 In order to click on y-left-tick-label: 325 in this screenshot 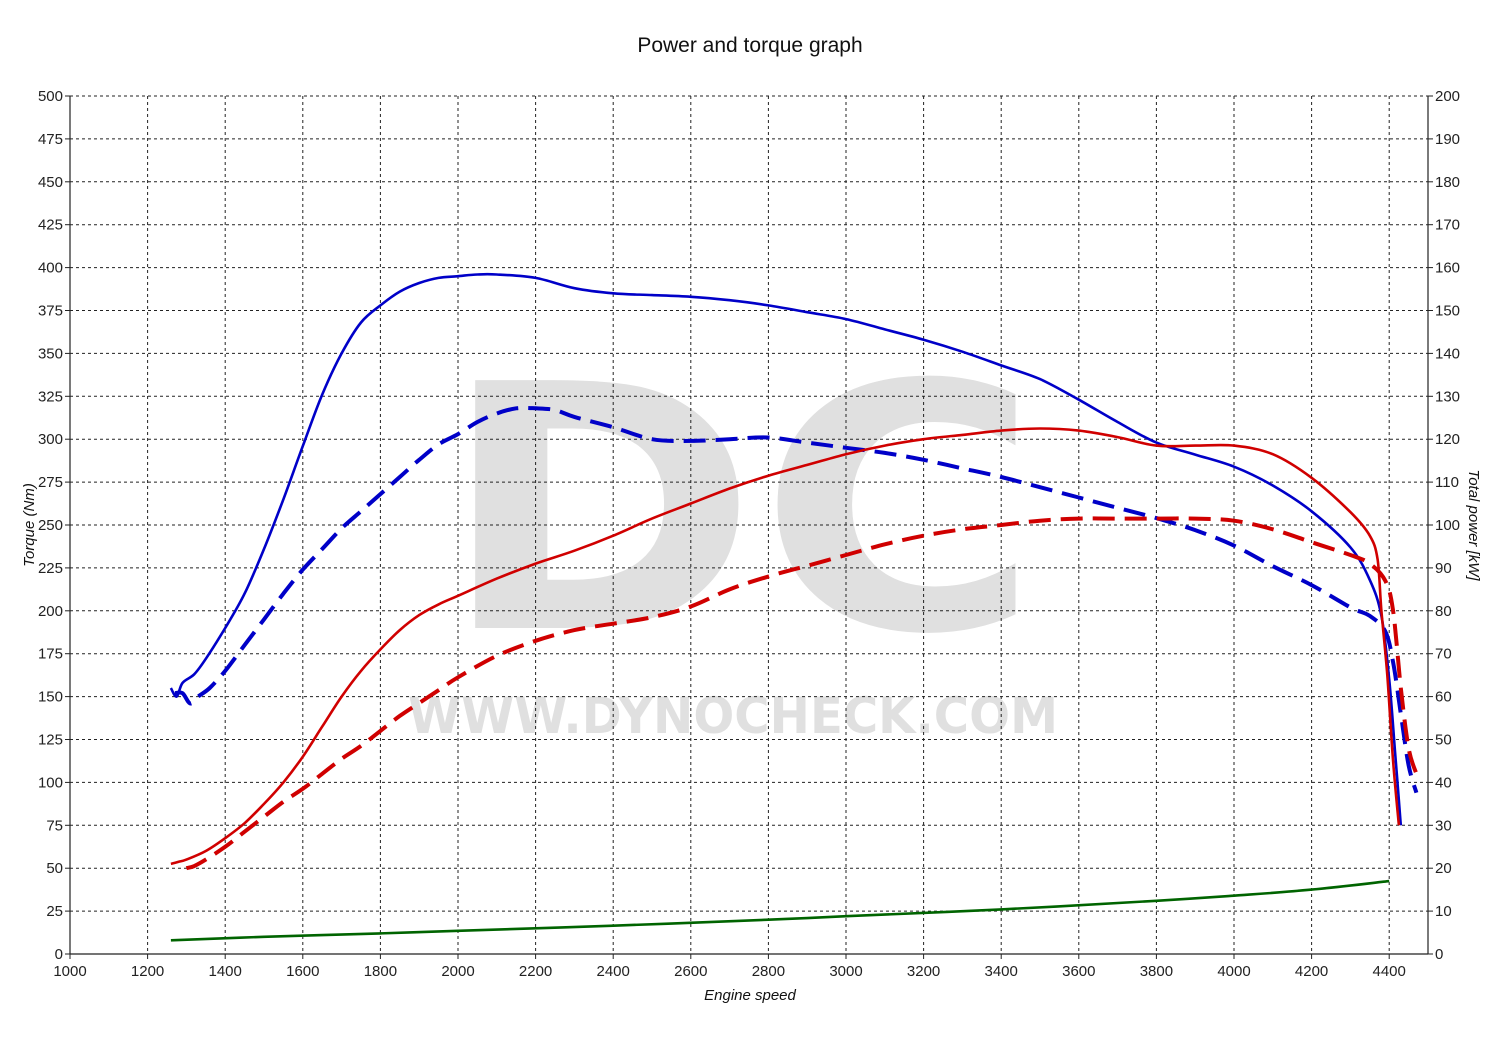, I will do `click(50, 396)`.